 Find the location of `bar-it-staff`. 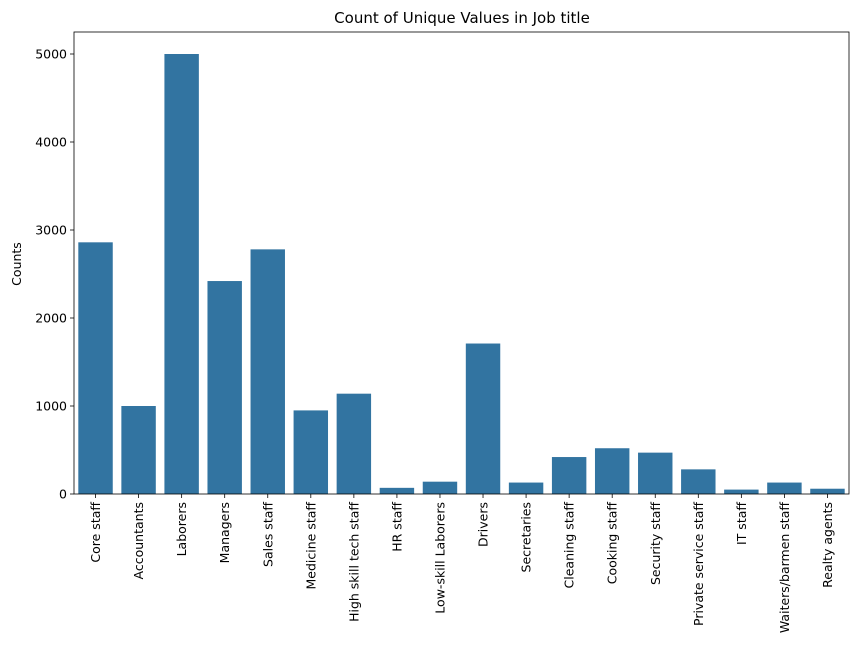

bar-it-staff is located at coordinates (741, 491).